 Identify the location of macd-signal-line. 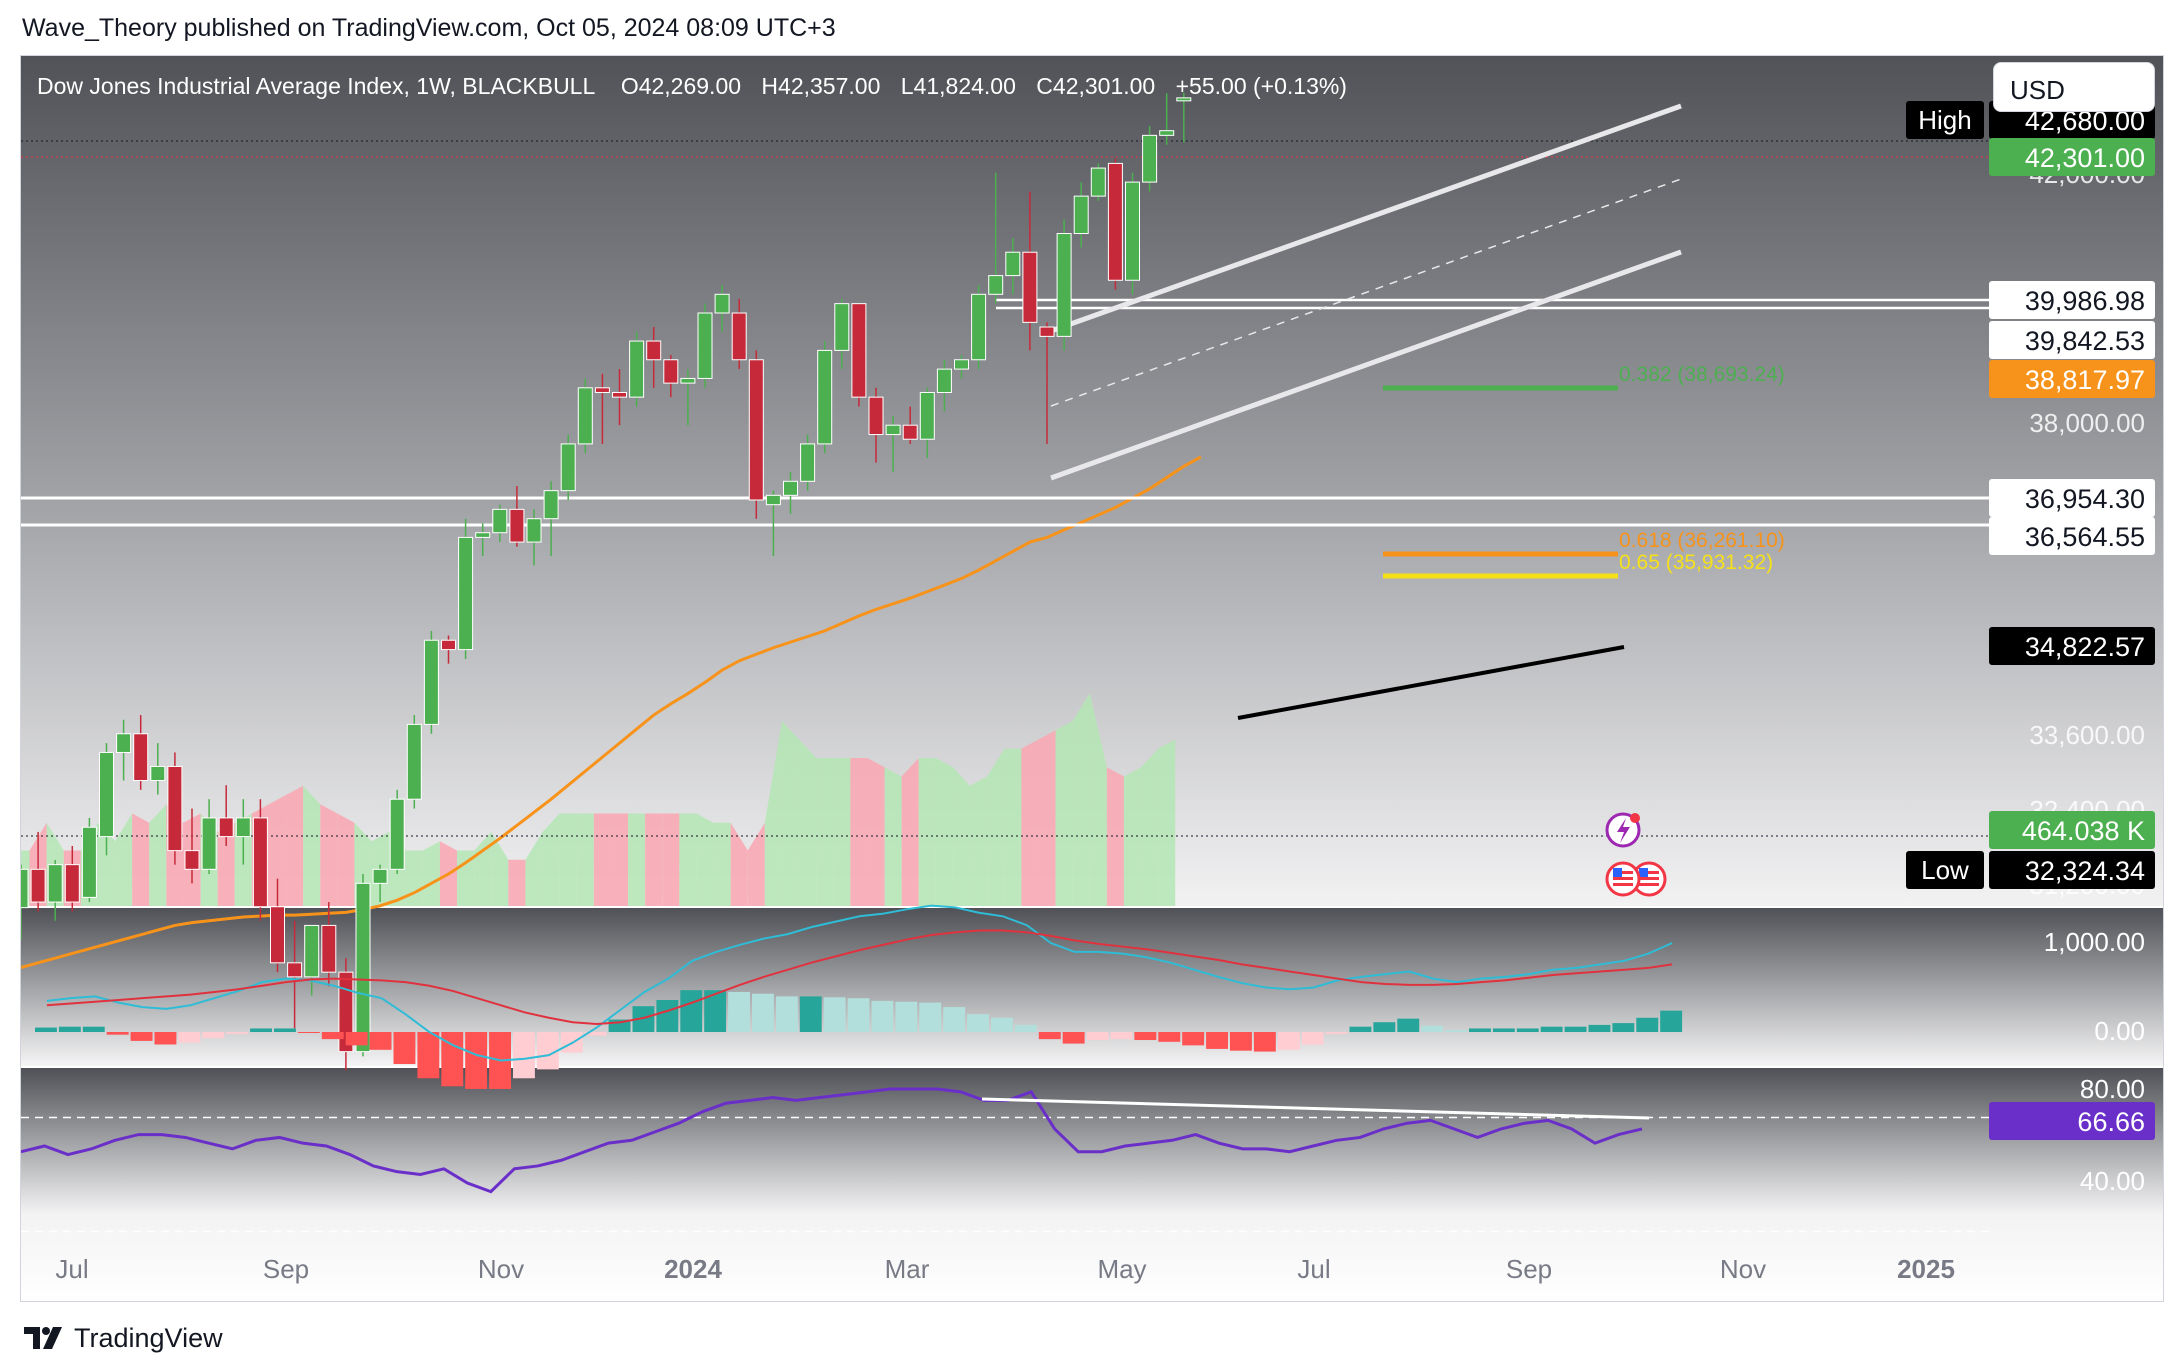
(859, 977).